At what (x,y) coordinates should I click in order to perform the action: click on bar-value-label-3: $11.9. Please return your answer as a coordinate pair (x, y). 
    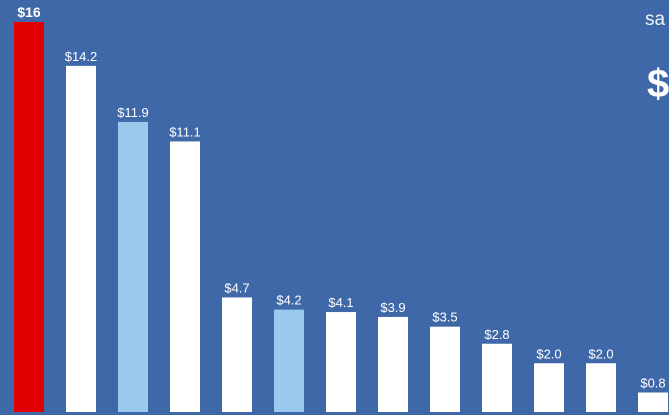
    Looking at the image, I should click on (133, 112).